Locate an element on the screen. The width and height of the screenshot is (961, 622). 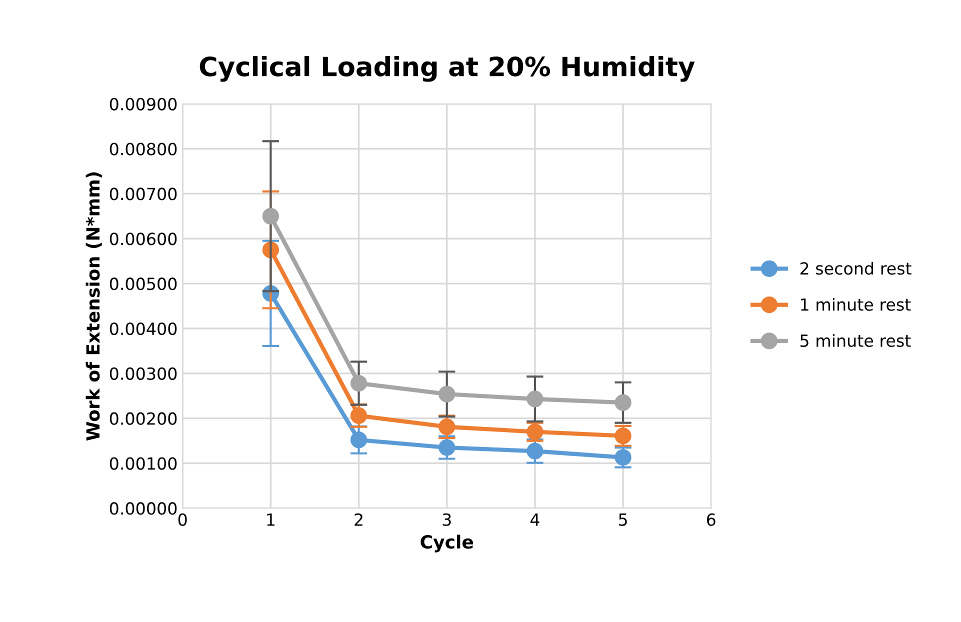
x-tick-label: 1 is located at coordinates (270, 520).